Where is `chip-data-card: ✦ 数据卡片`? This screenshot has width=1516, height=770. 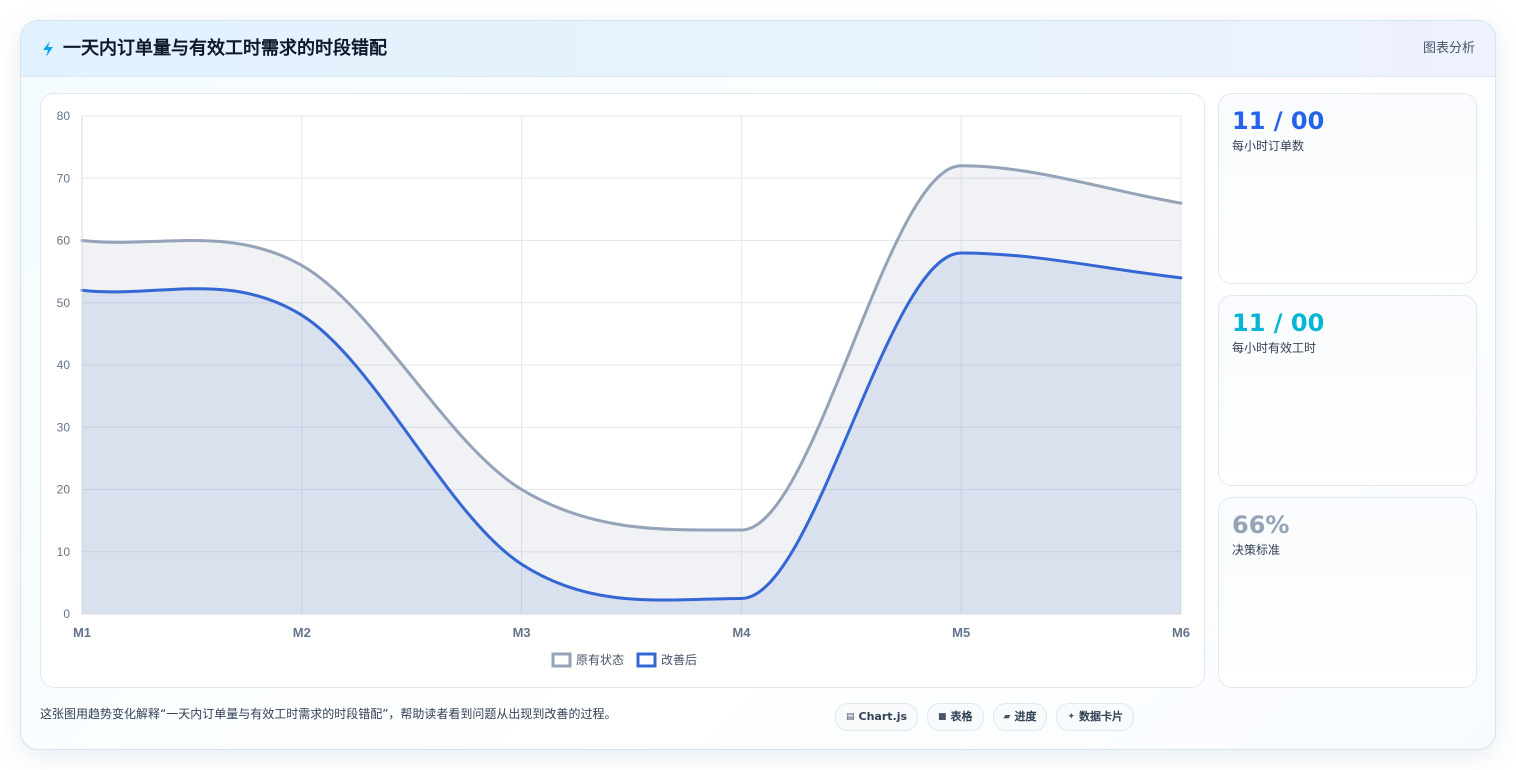
chip-data-card: ✦ 数据卡片 is located at coordinates (1095, 717).